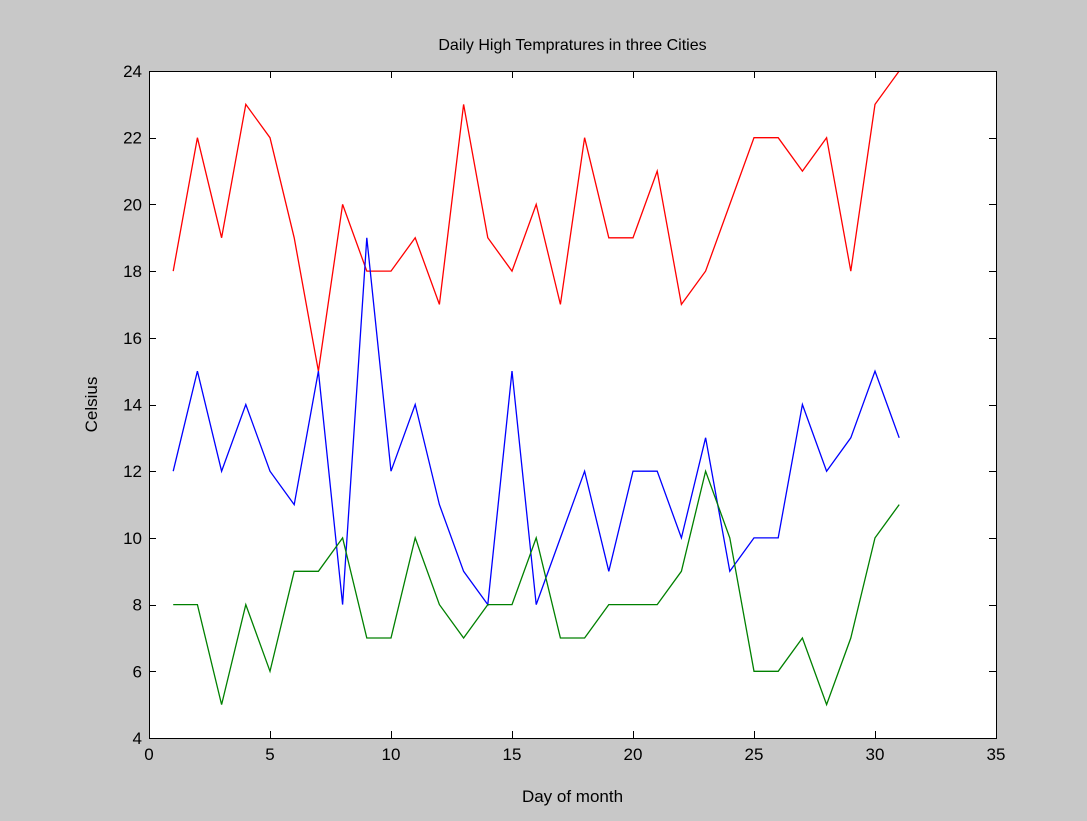 Image resolution: width=1087 pixels, height=821 pixels. I want to click on y-tick-label: 22, so click(132, 138).